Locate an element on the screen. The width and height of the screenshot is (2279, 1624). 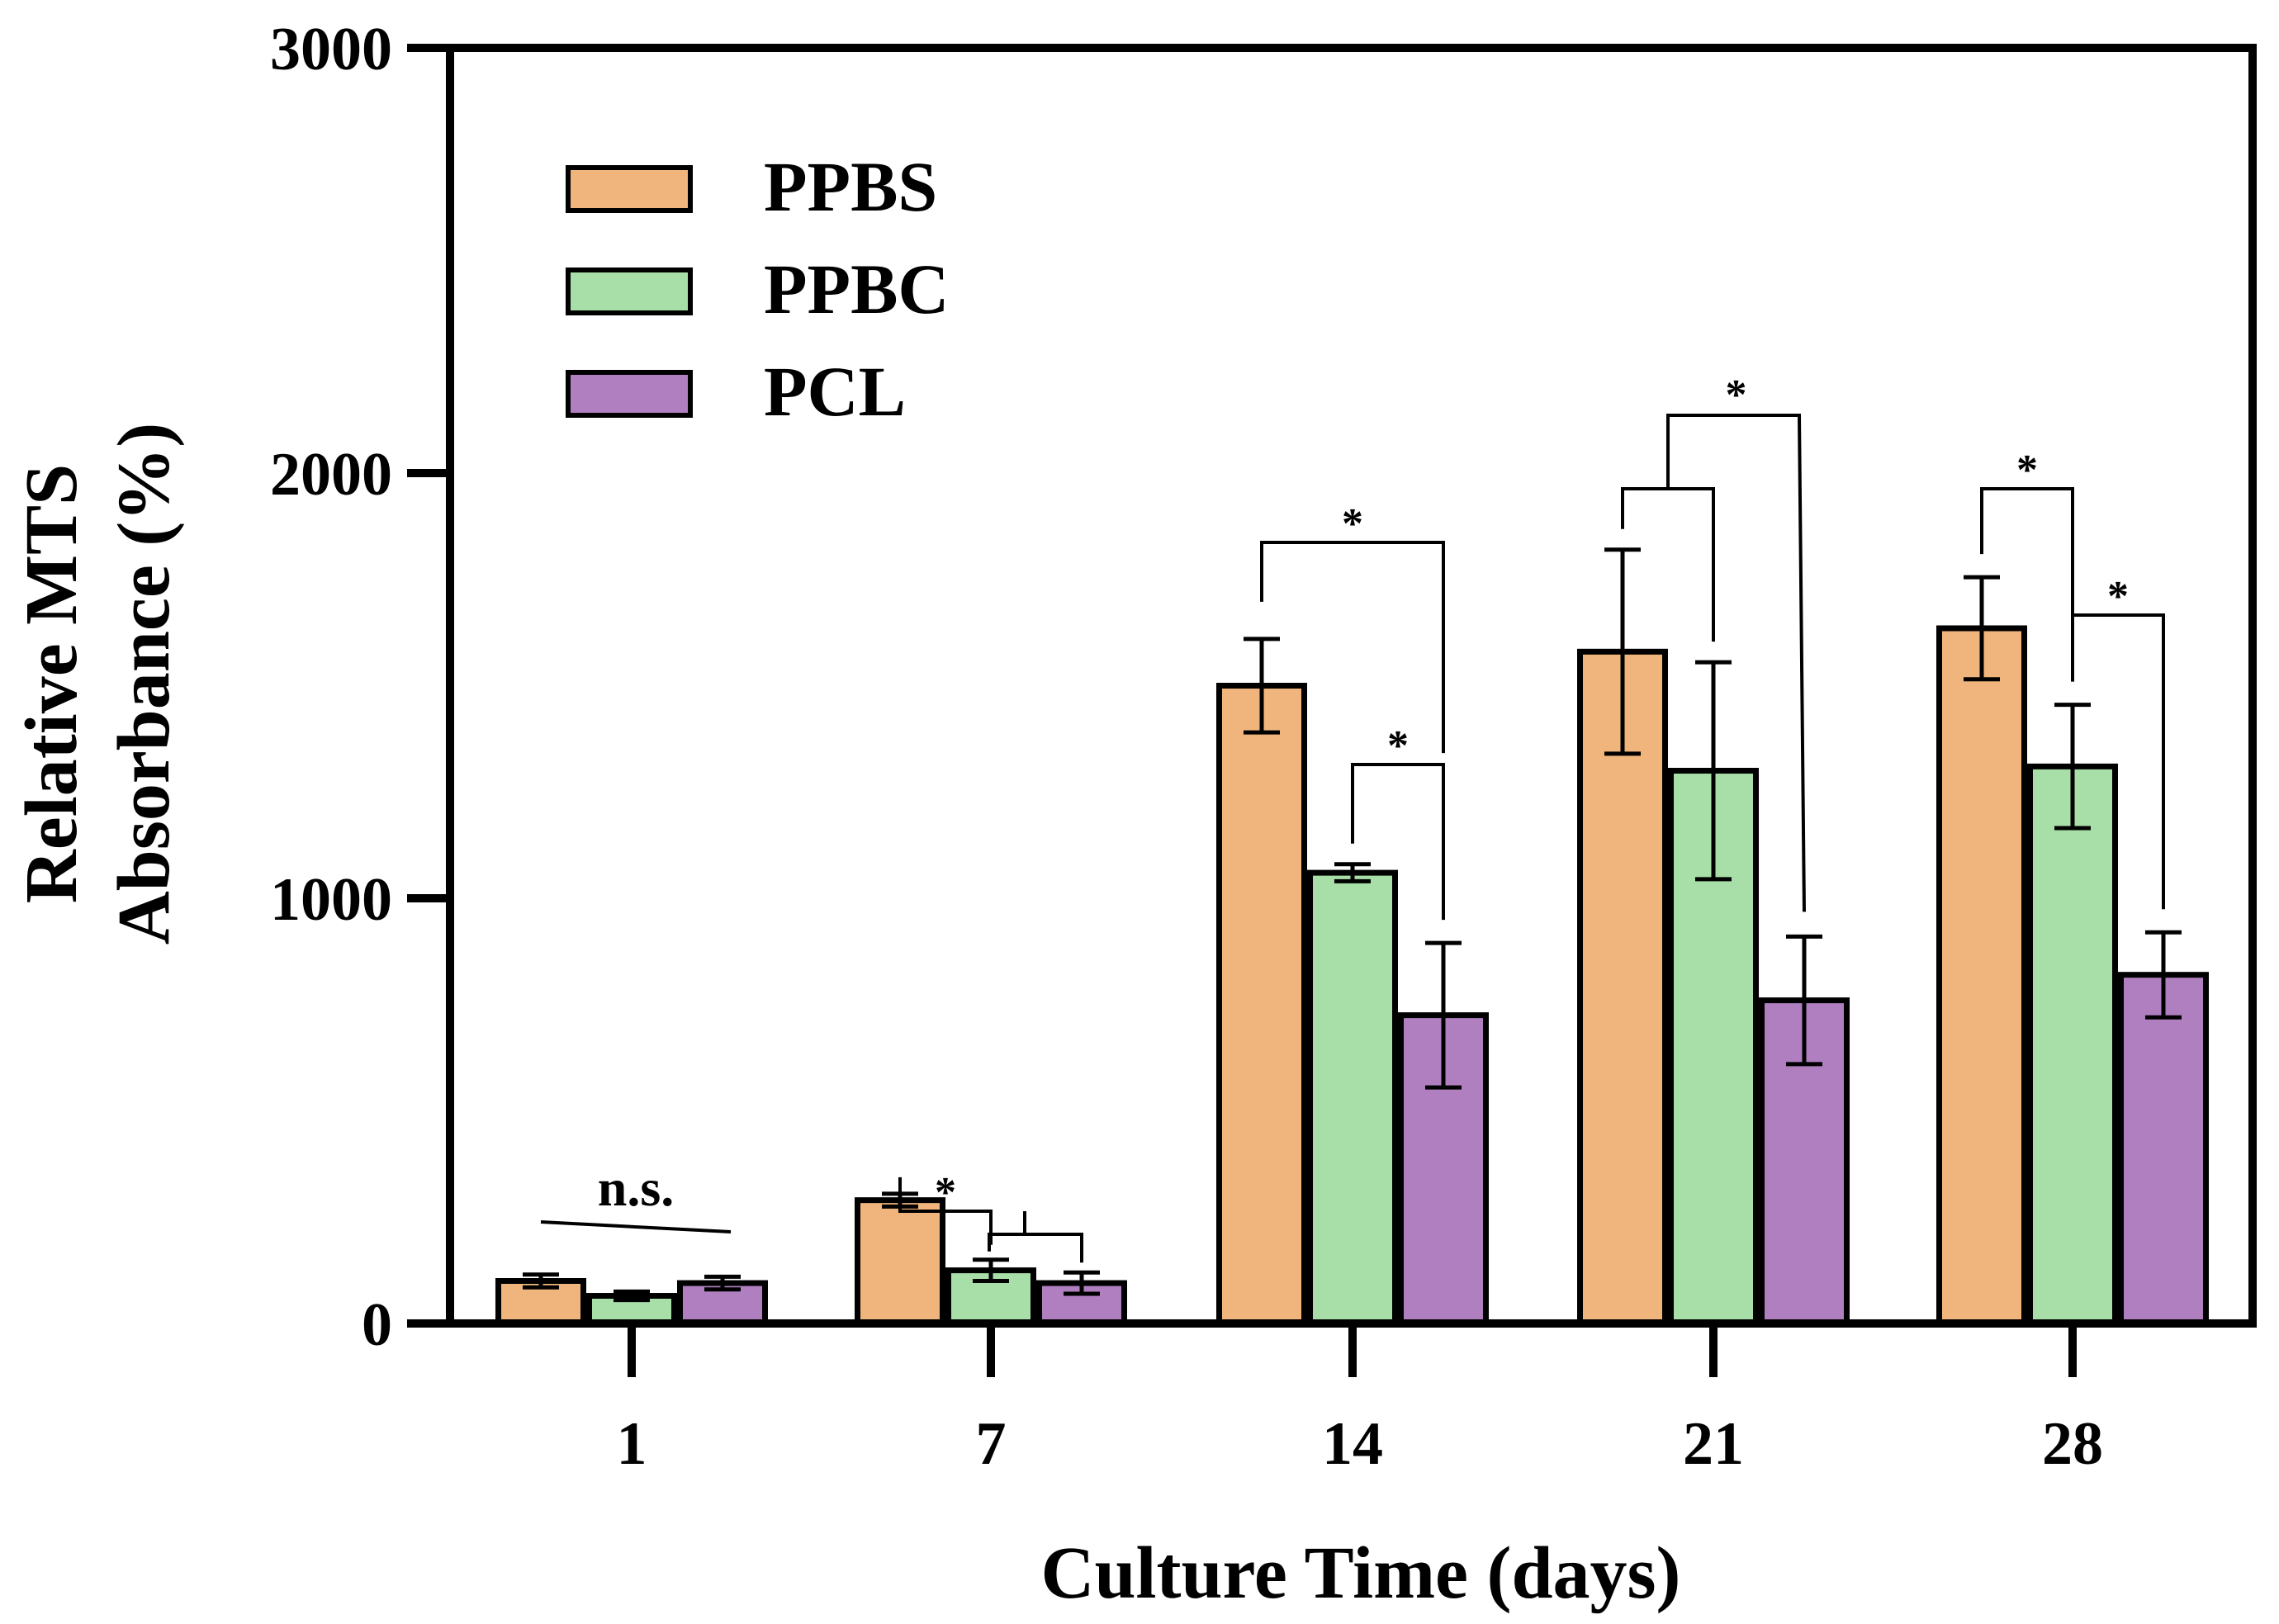
y-axis-title-line-2: Absorbance (%) is located at coordinates (144, 684).